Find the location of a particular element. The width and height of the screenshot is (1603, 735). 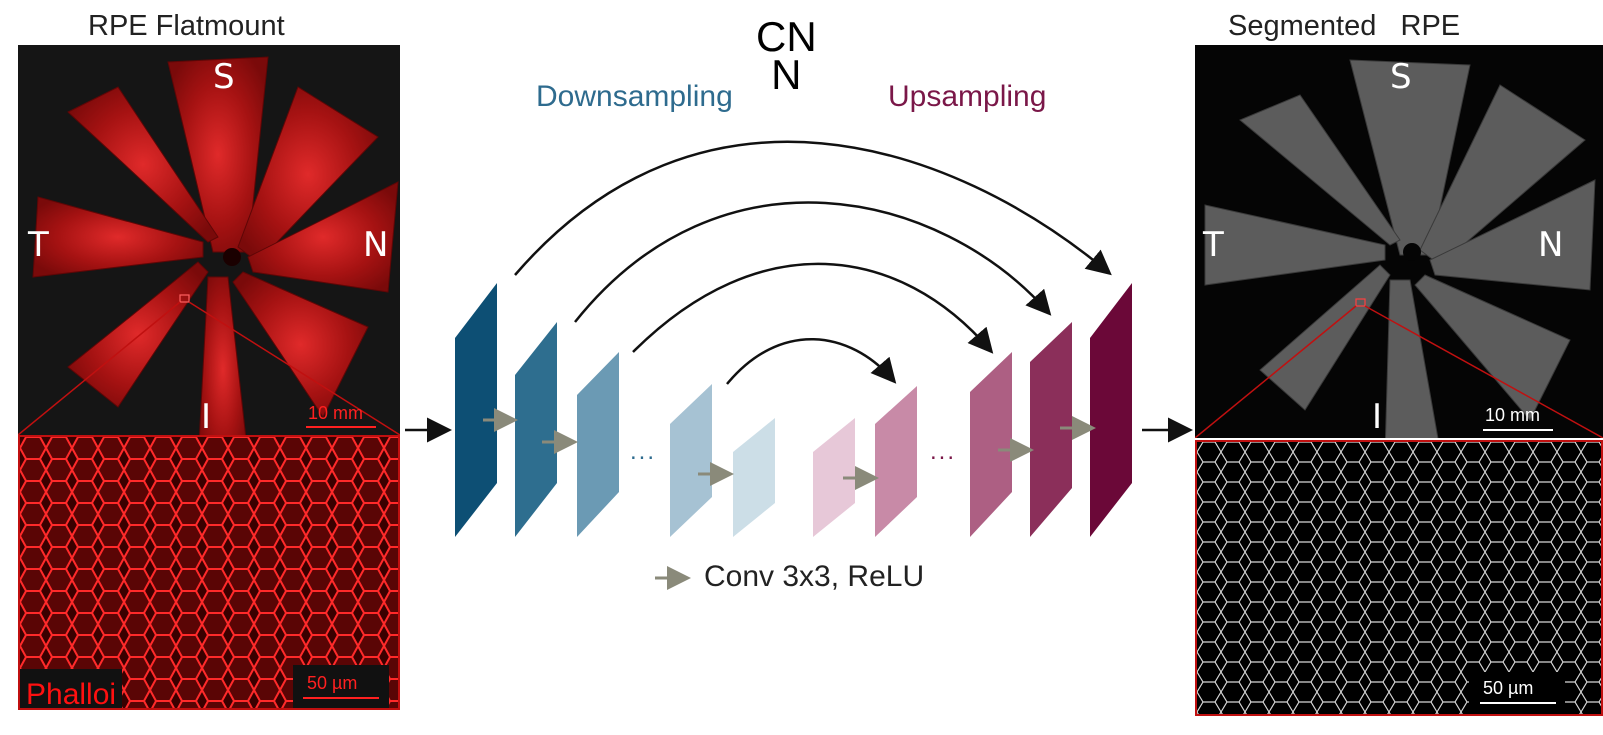

segmented-zoom-image: 50 µm is located at coordinates (1399, 578).